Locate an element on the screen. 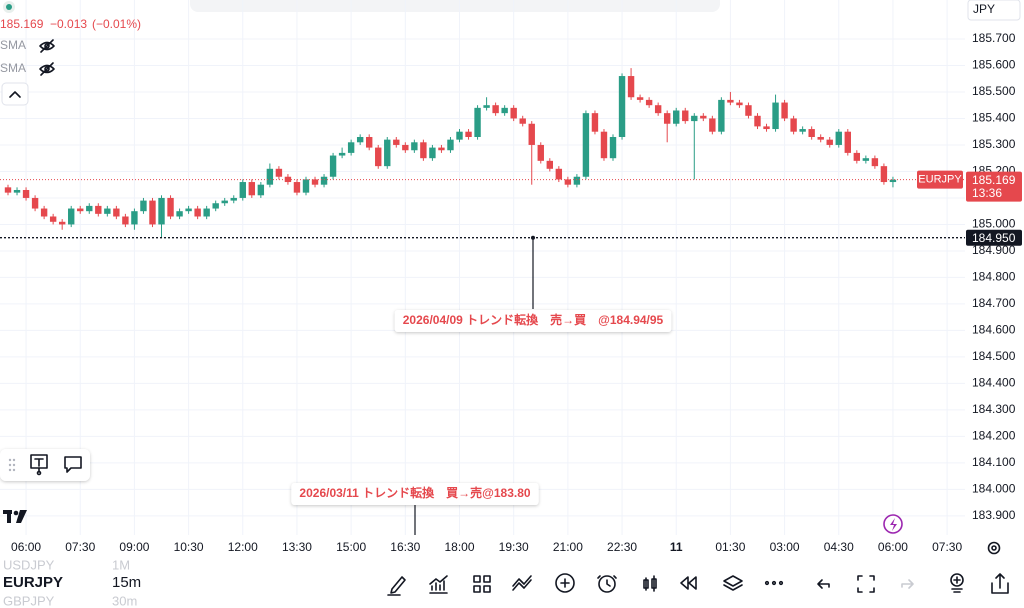  x-tick-label: 15:00 is located at coordinates (351, 547).